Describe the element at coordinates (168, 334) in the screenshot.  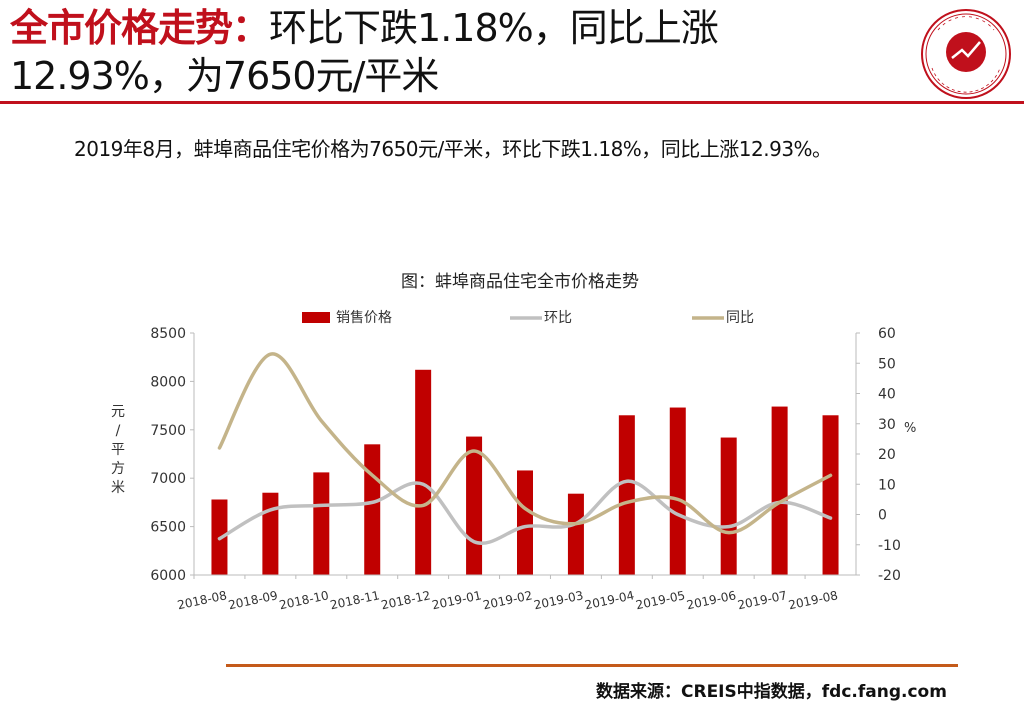
I see `left-tick-label-5: 8500` at that location.